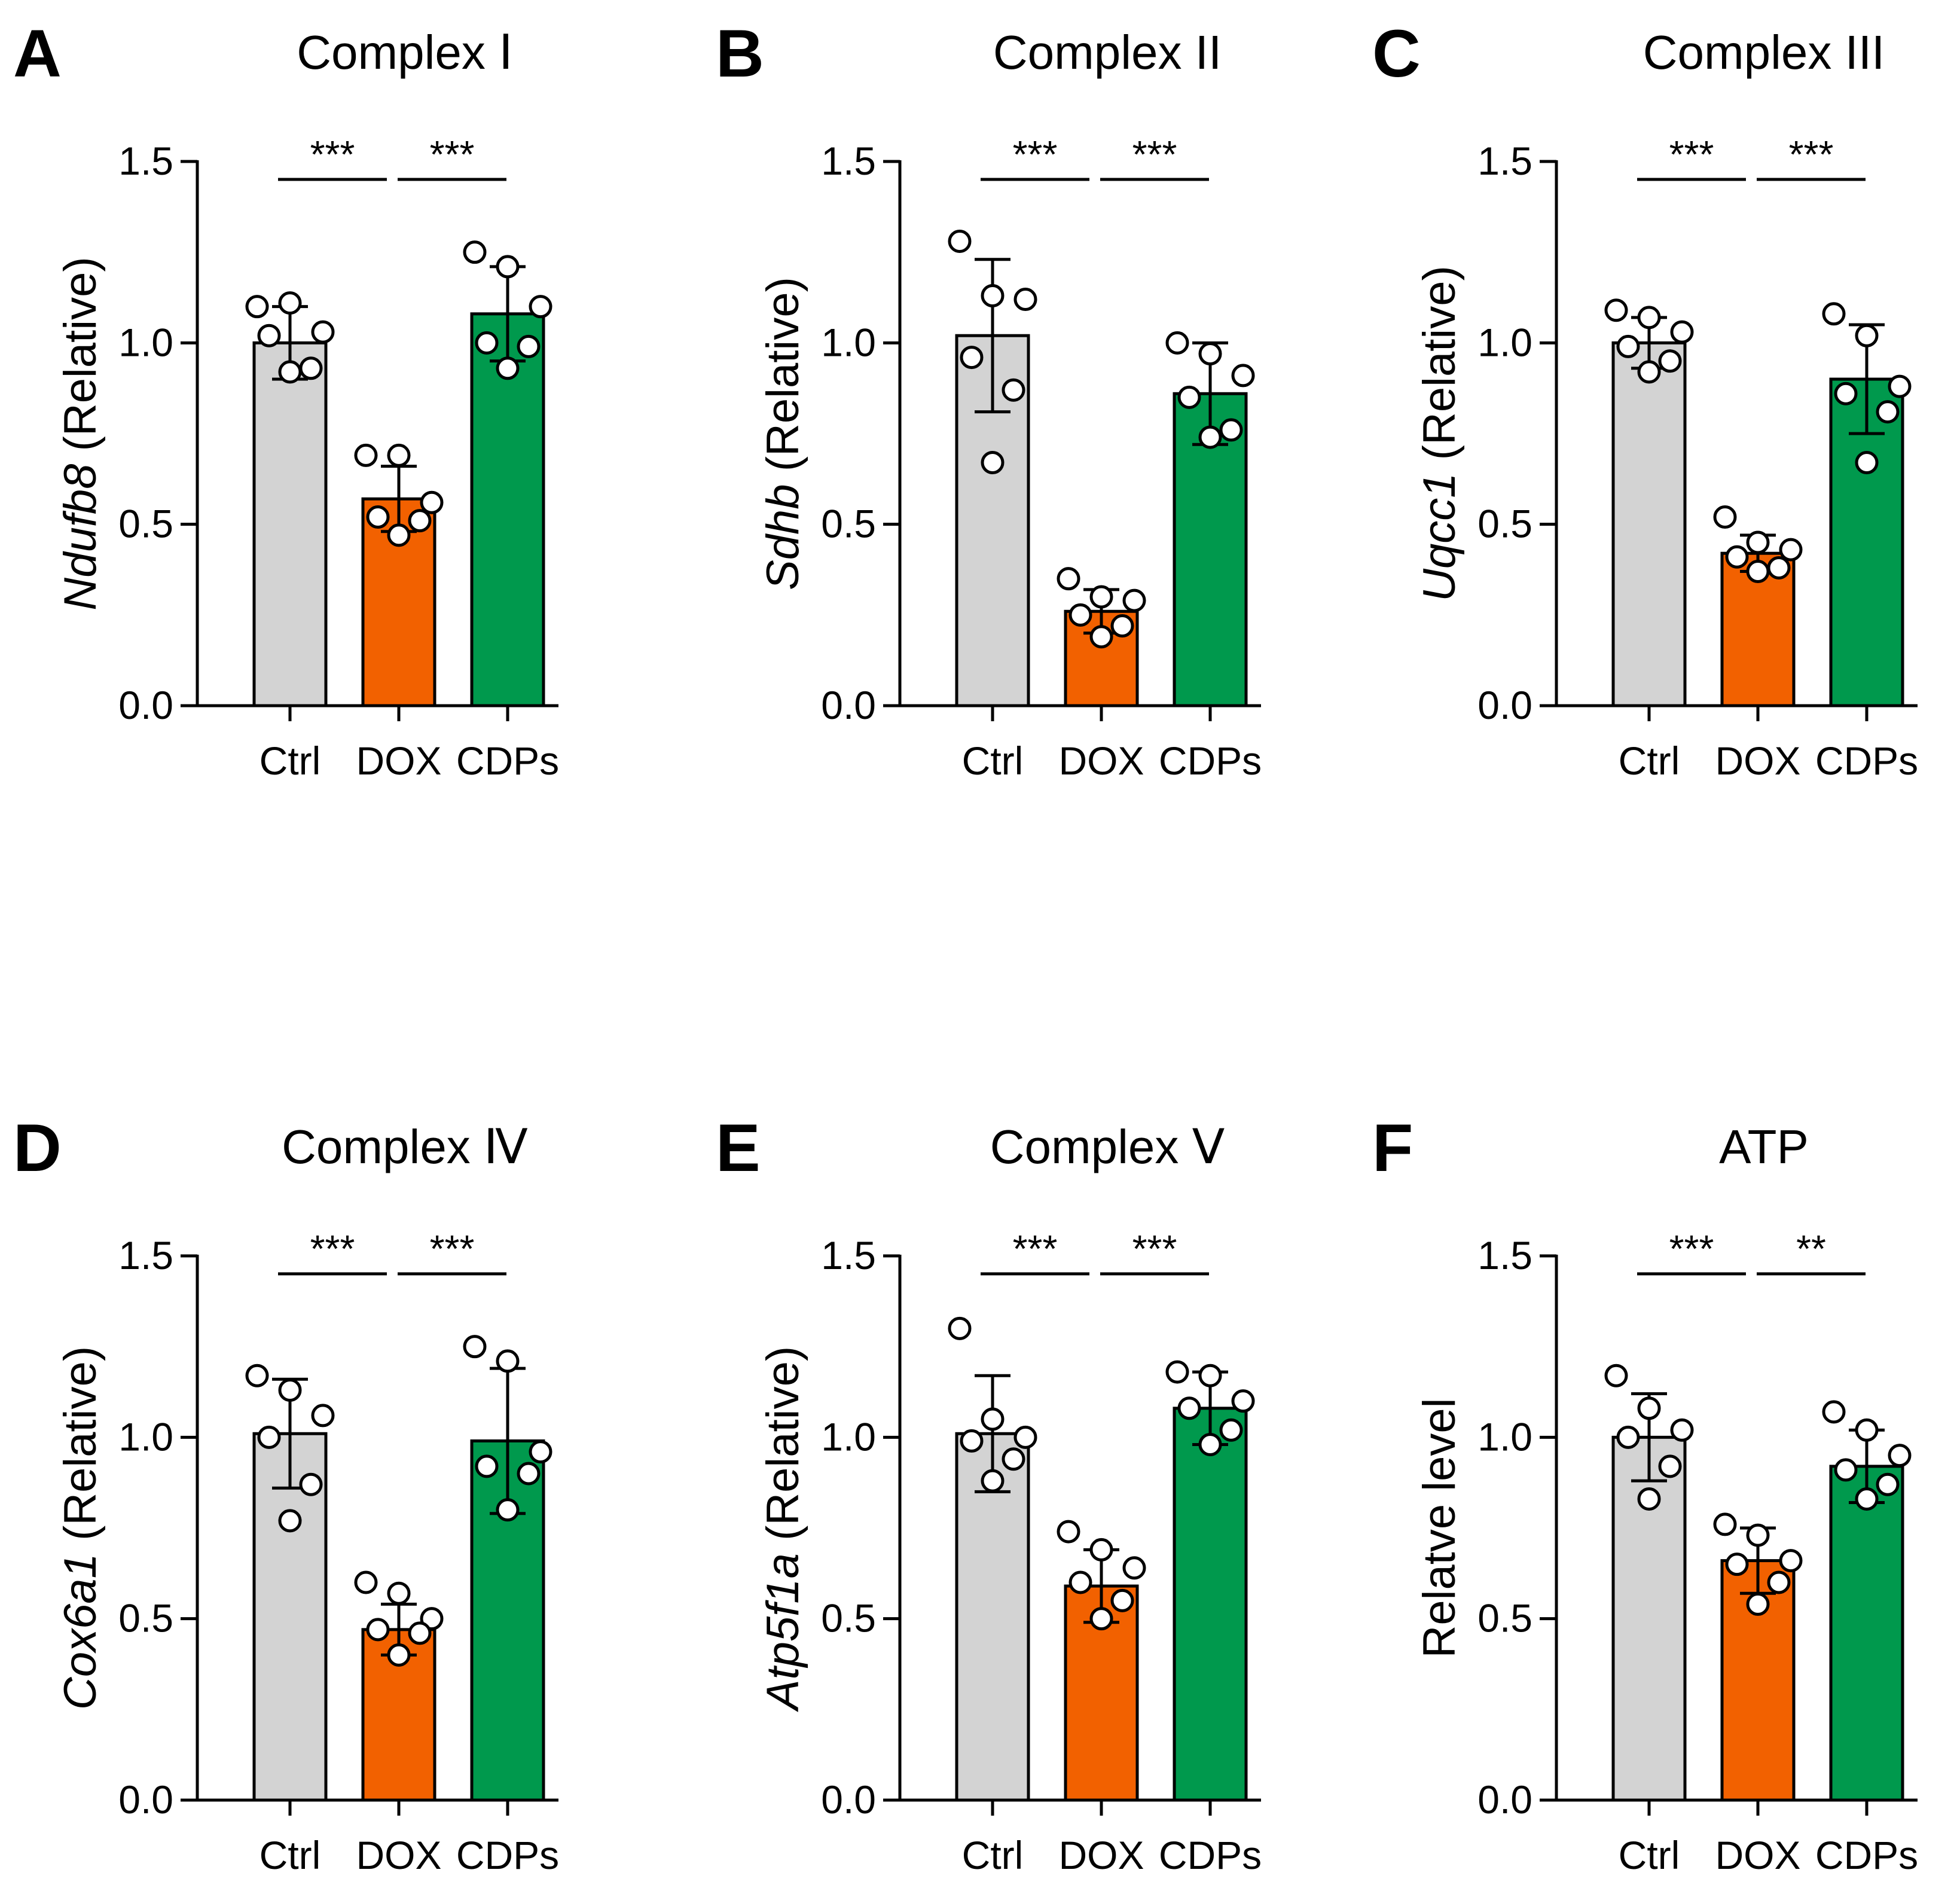 The width and height of the screenshot is (1960, 1891). I want to click on panel-letter: E, so click(738, 1148).